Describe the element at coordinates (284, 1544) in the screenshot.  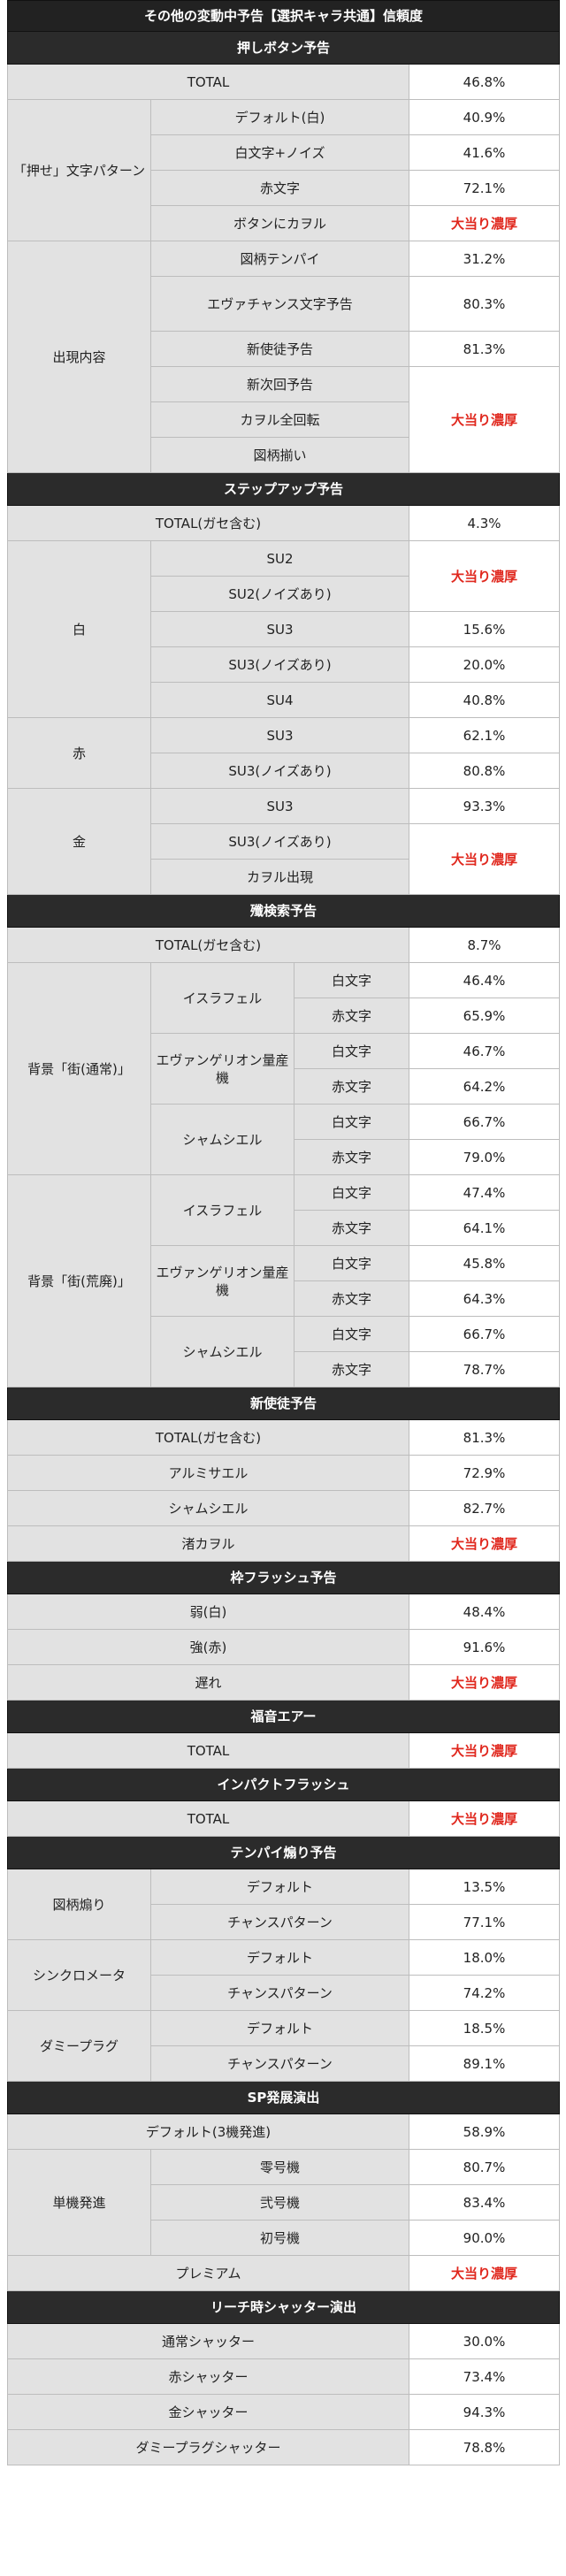
I see `table-row: 渚カヲル 大当り濃厚` at that location.